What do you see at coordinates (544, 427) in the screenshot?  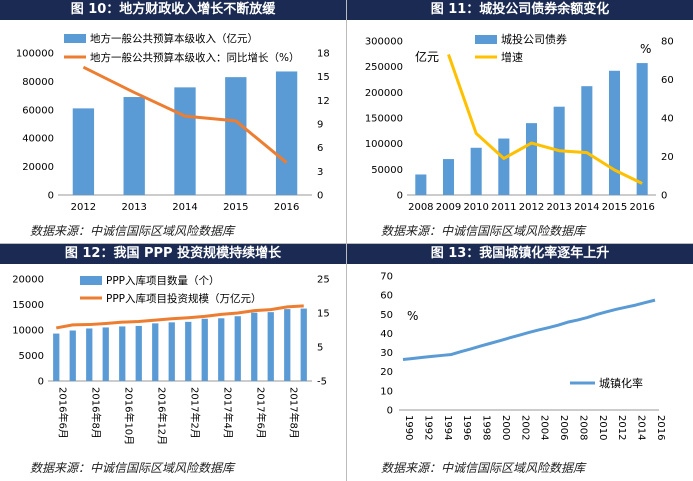 I see `x-tick-label: 2004` at bounding box center [544, 427].